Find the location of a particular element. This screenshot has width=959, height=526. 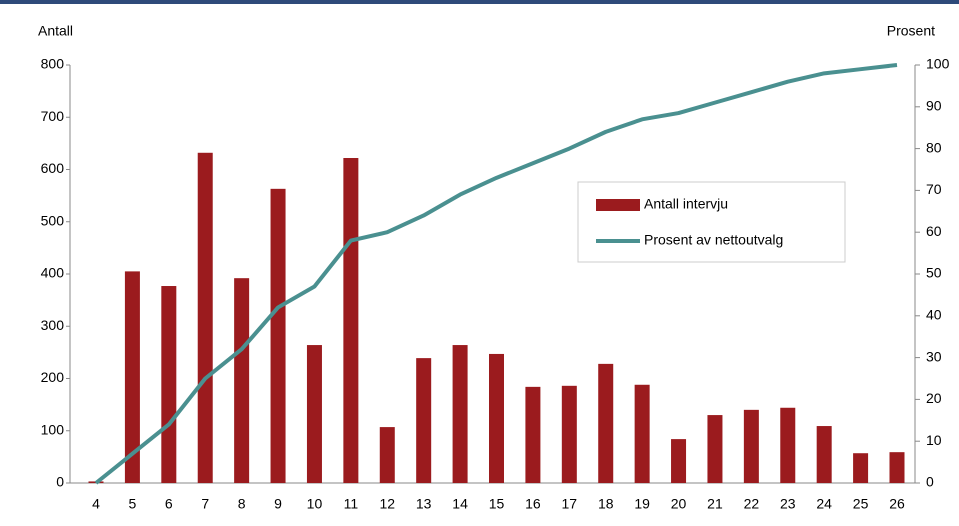

x-tick-label: 8 is located at coordinates (242, 504).